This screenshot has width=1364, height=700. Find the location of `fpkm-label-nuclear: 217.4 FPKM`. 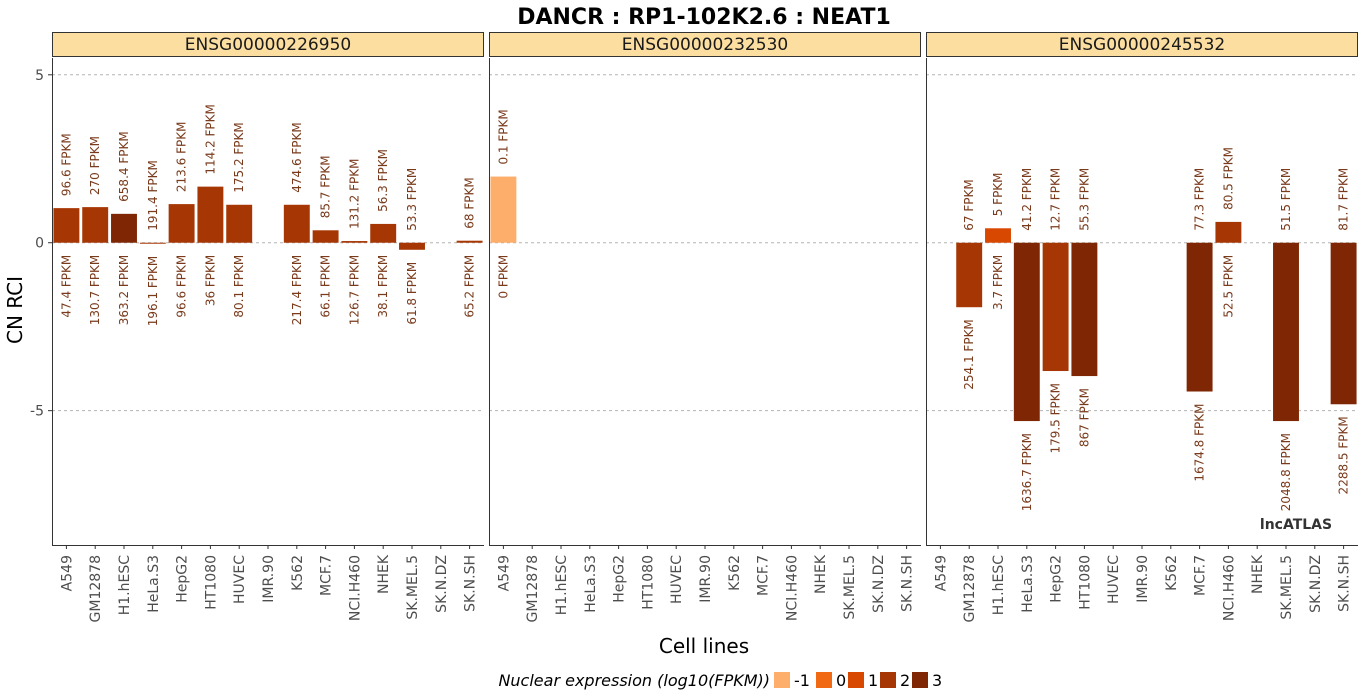

fpkm-label-nuclear: 217.4 FPKM is located at coordinates (297, 290).